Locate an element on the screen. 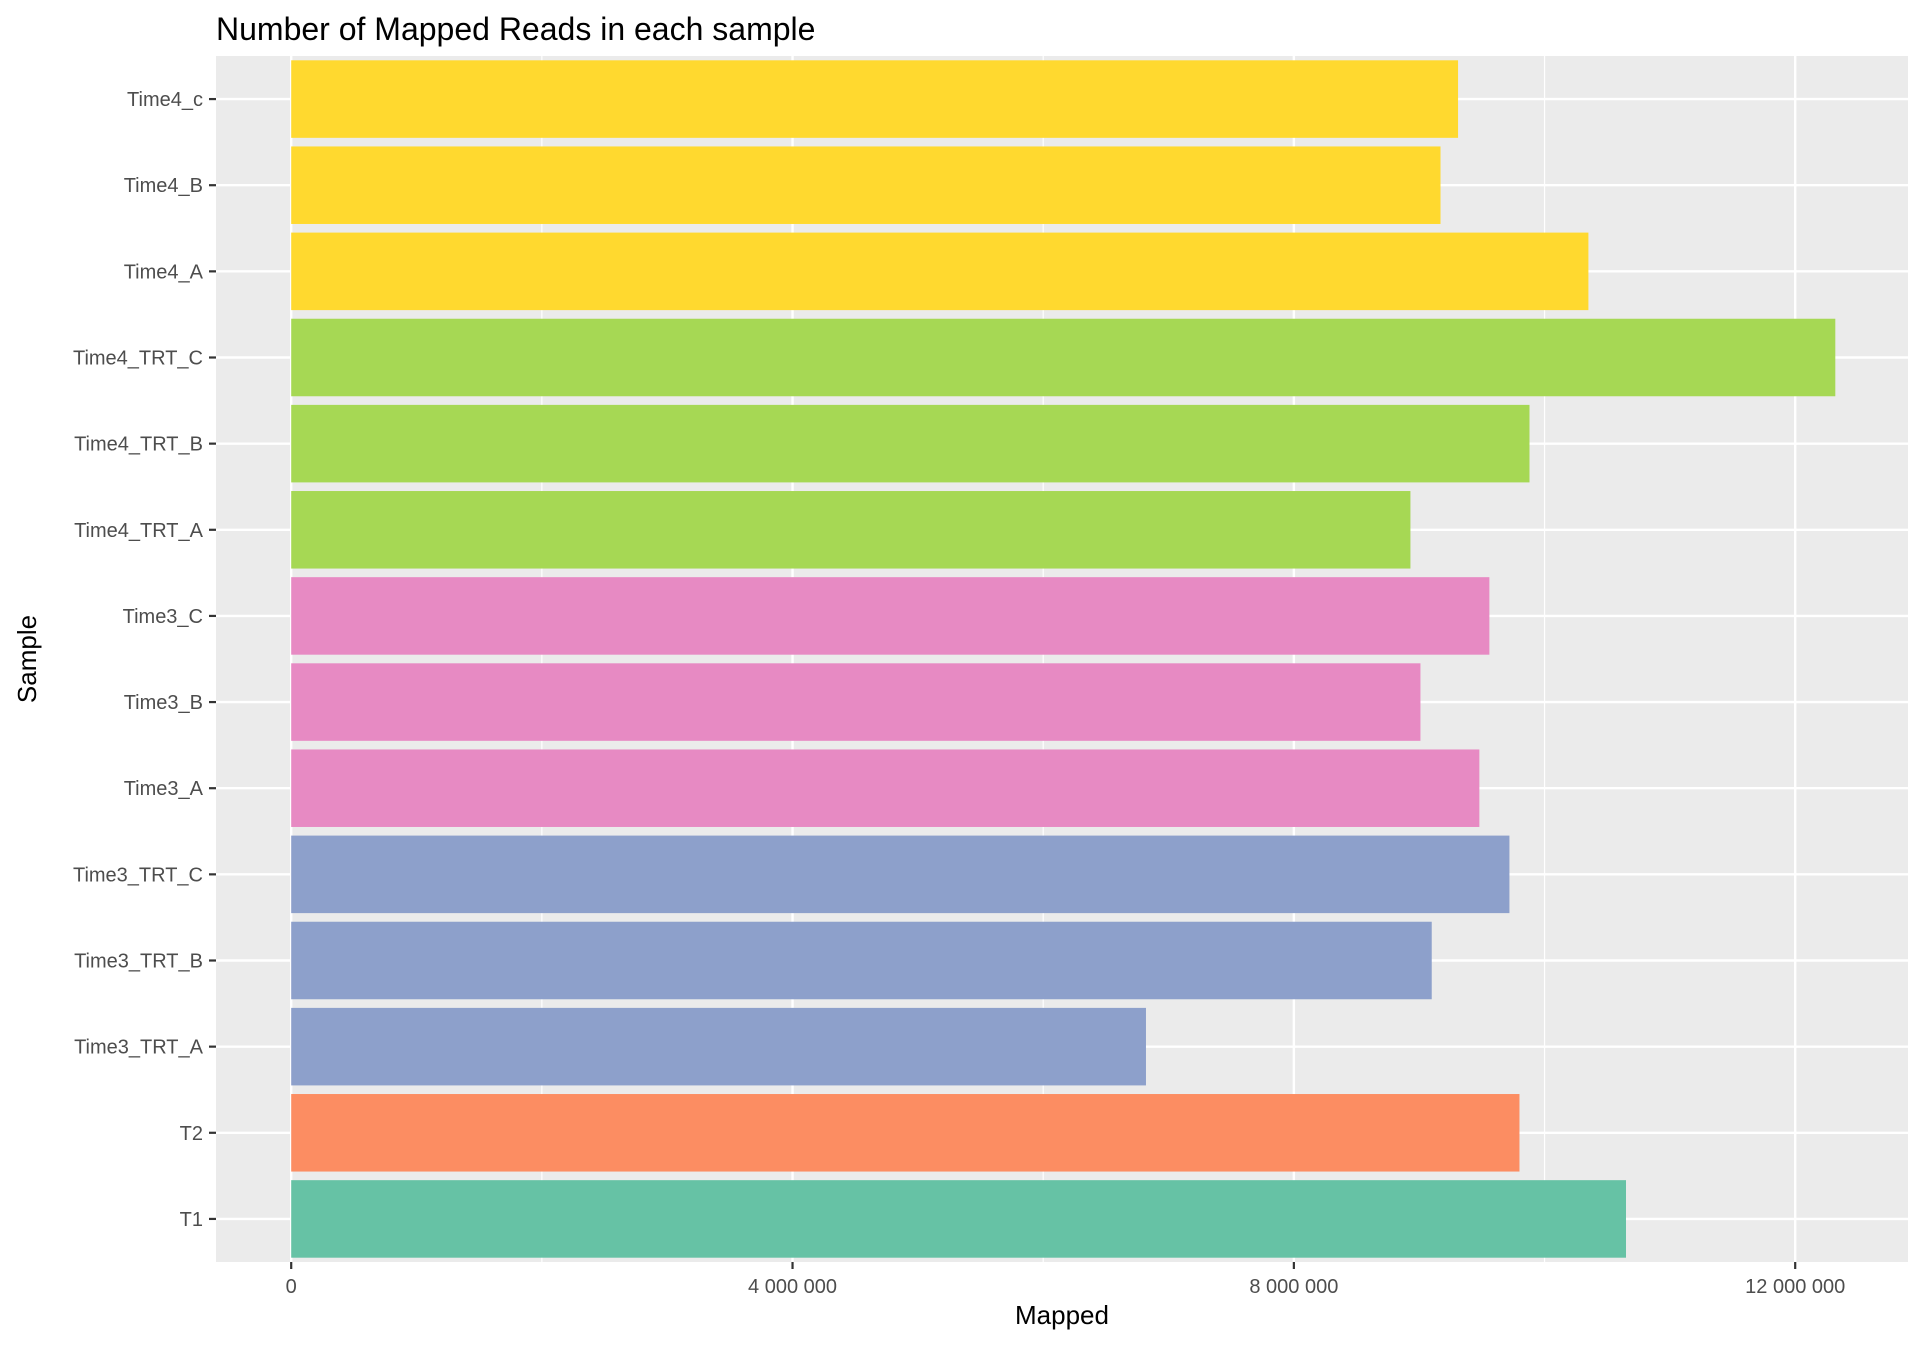 This screenshot has width=1920, height=1349. y-tick-label: Time4_A is located at coordinates (164, 272).